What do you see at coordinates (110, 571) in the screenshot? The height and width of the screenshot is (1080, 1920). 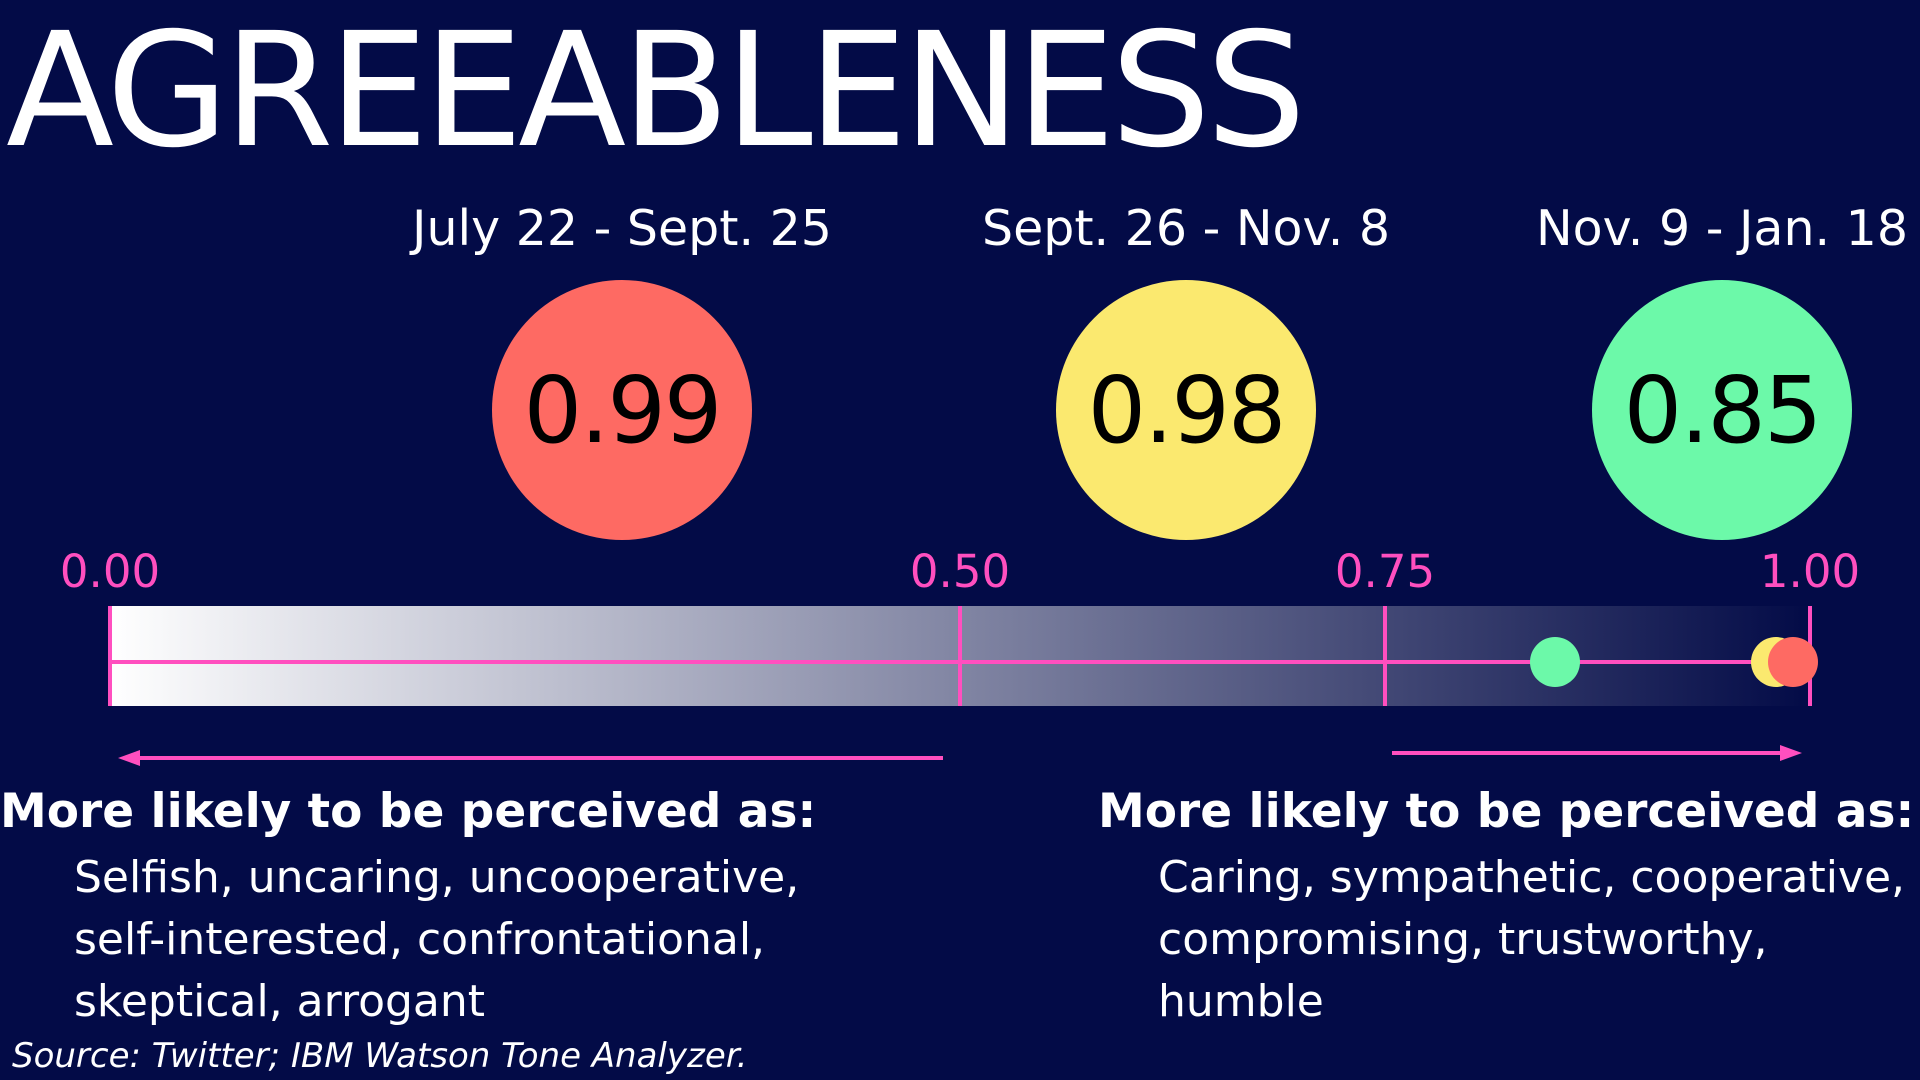 I see `tick-label-0: 0.00` at bounding box center [110, 571].